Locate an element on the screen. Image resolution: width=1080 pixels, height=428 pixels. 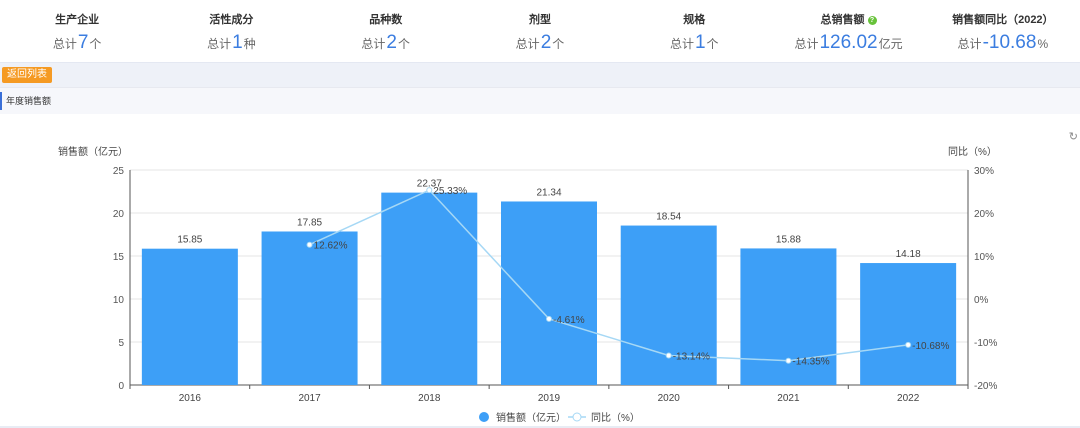
y2-tick-label: -10% is located at coordinates (985, 343).